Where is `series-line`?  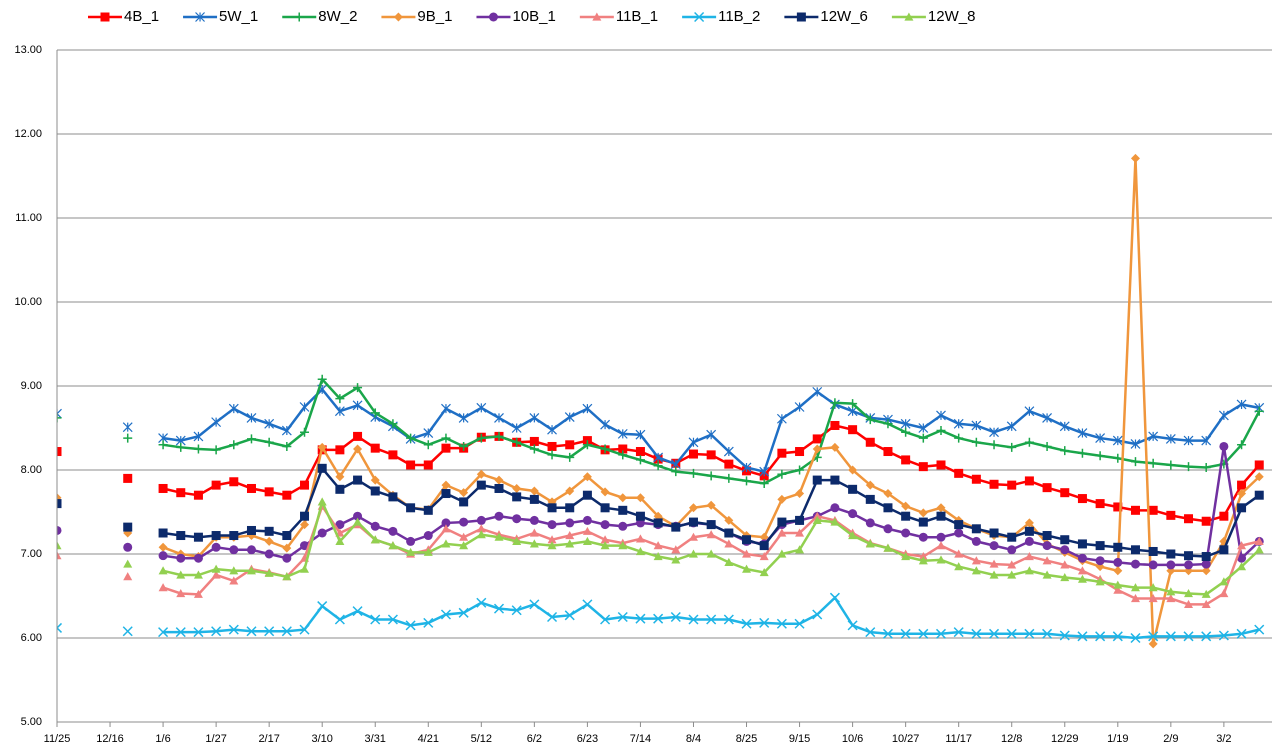 series-line is located at coordinates (711, 617).